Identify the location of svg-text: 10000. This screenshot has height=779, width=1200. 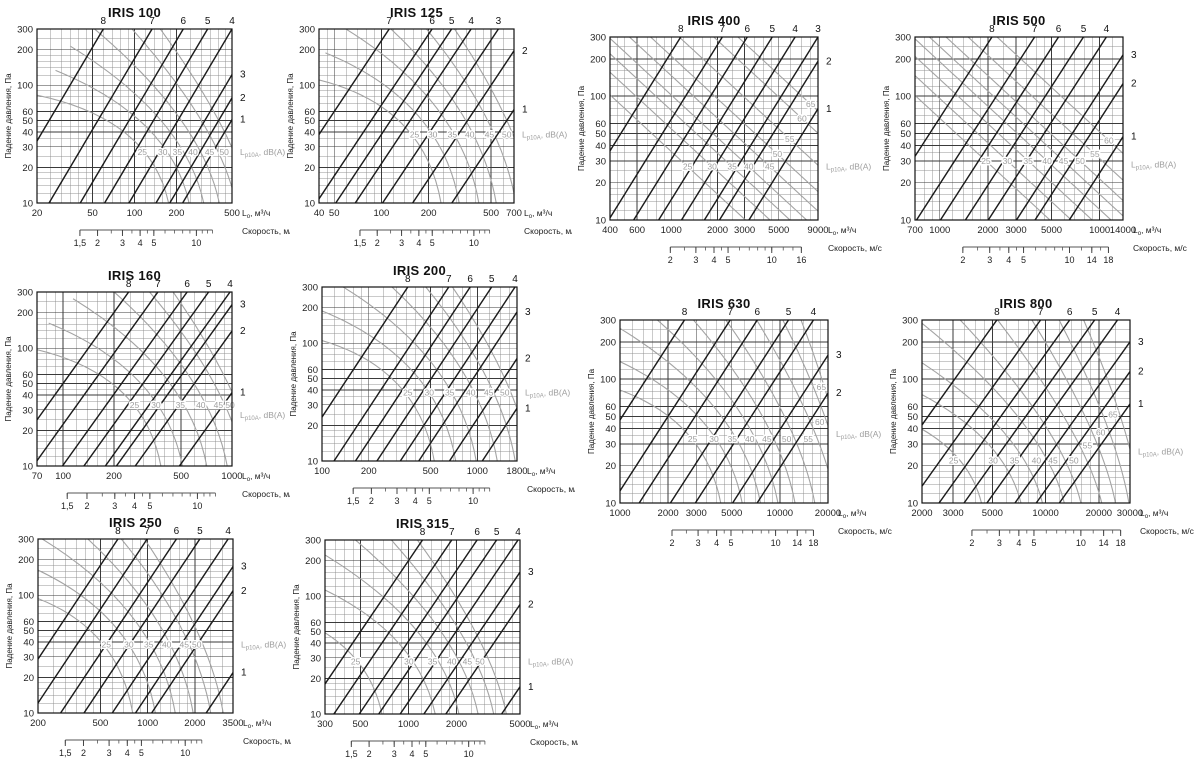
(1045, 513).